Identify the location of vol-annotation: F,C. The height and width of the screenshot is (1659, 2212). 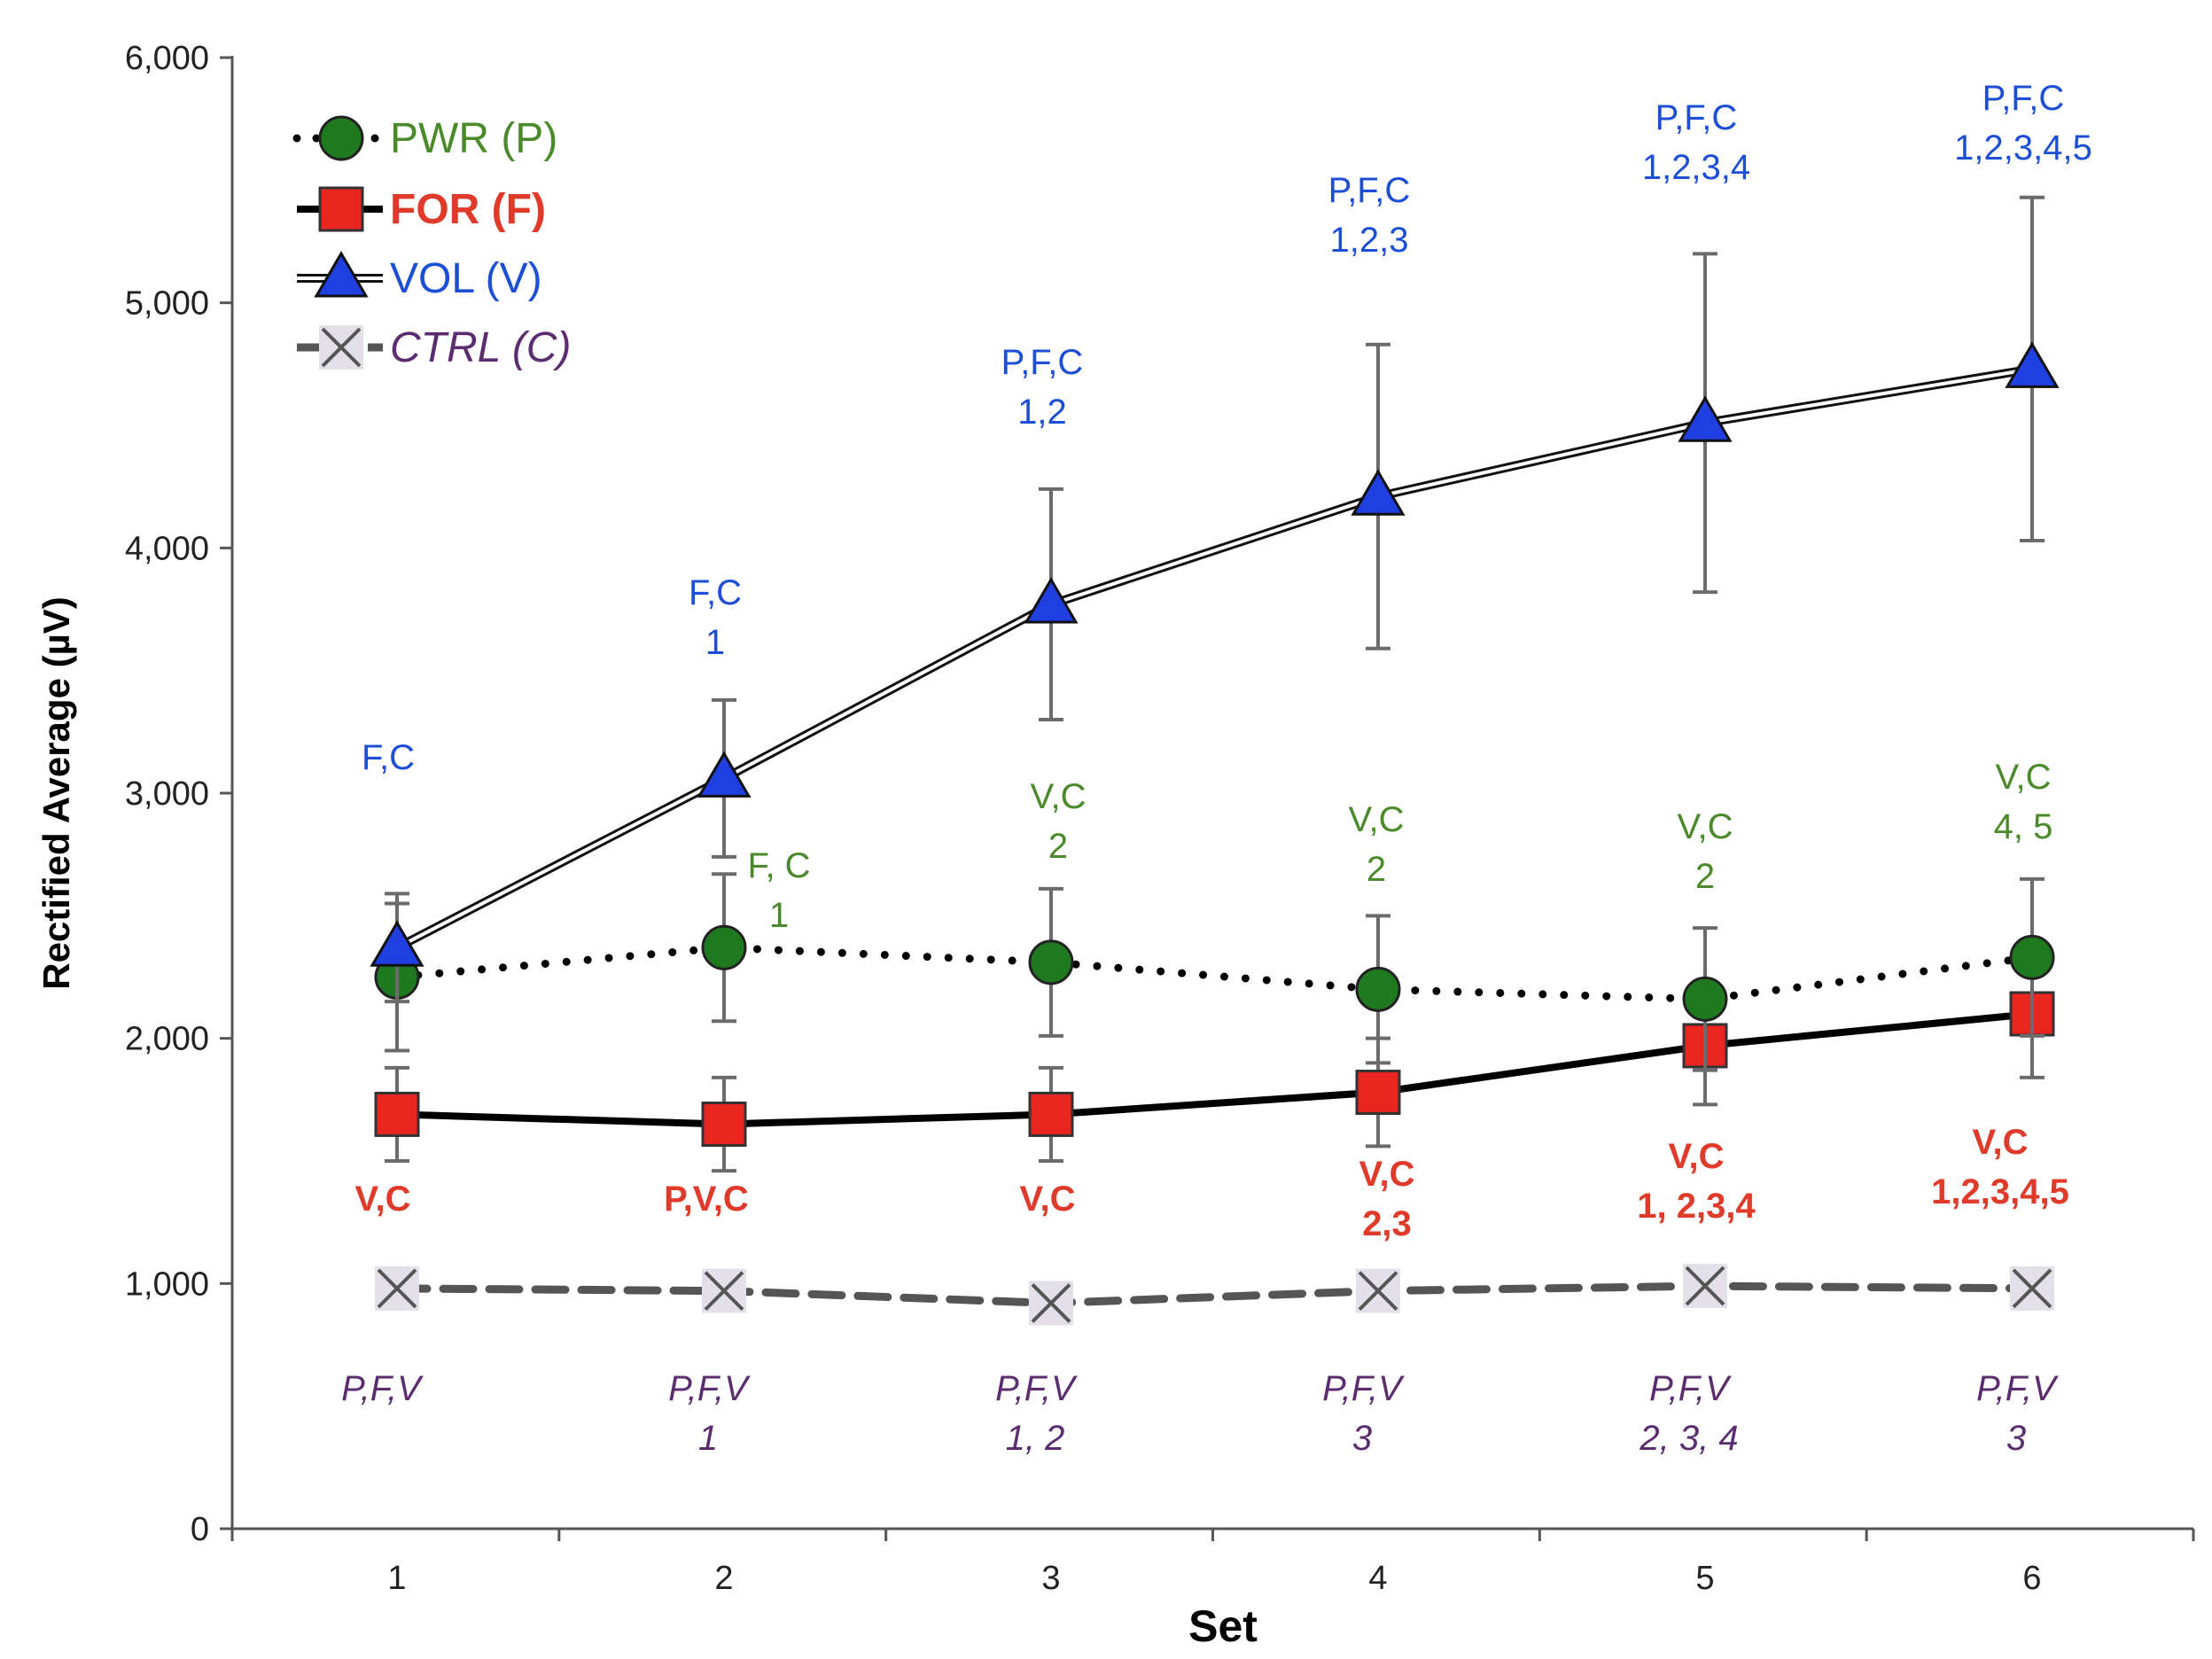
(388, 757).